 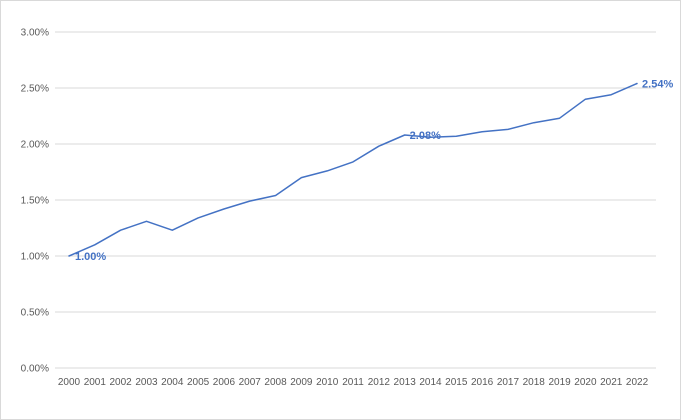 What do you see at coordinates (35, 369) in the screenshot?
I see `y-tick-label: 0.00%` at bounding box center [35, 369].